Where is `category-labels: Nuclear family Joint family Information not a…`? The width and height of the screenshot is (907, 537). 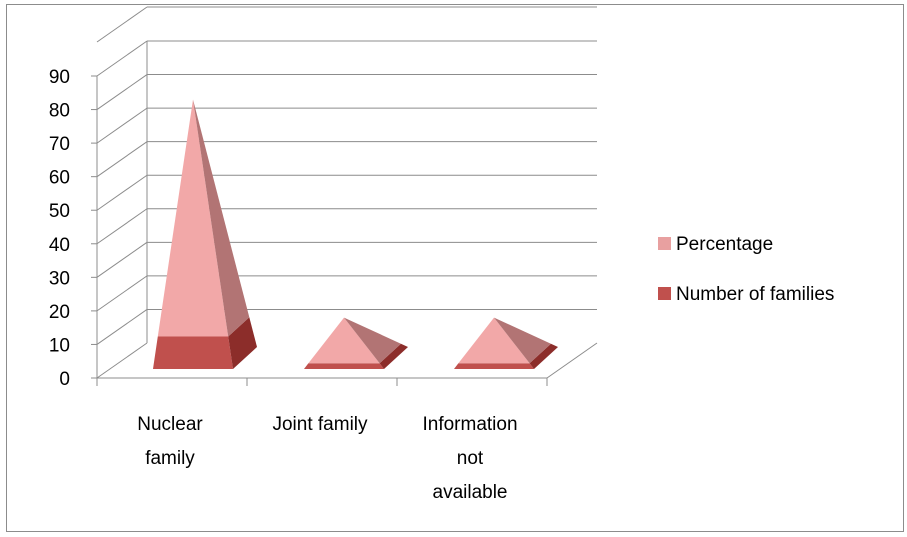
category-labels: Nuclear family Joint family Information not a… is located at coordinates (327, 458).